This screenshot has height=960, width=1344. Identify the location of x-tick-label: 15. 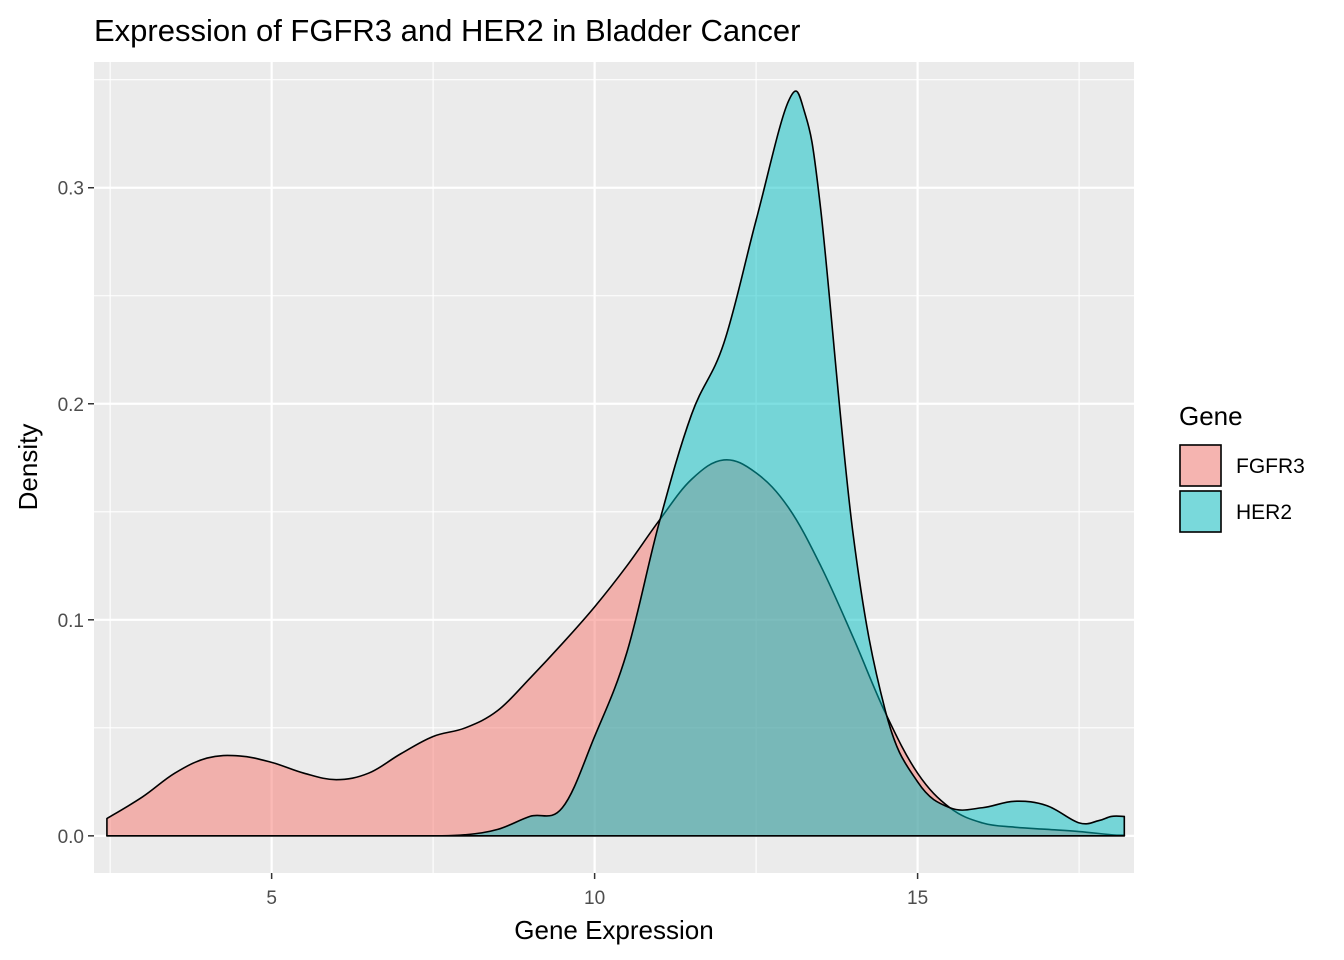
(917, 898).